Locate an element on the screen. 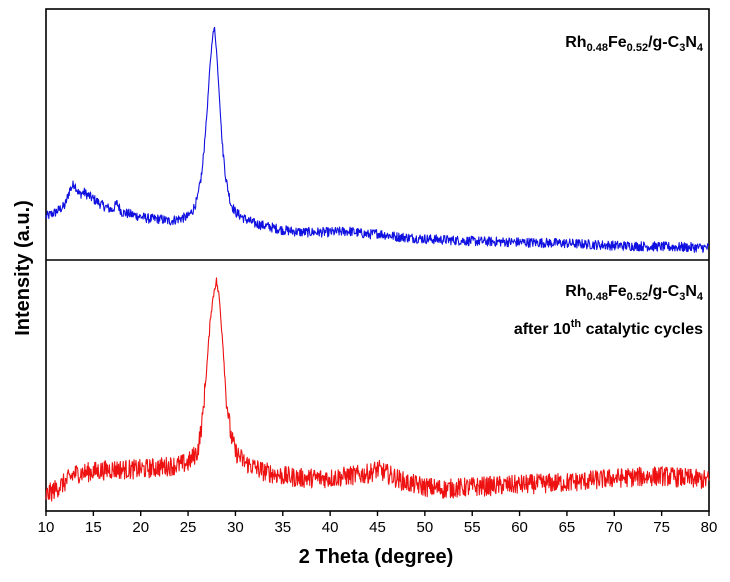  x-axis-ticks: 10 15 20 25 30 35 40 45 50 55 60 65 70 75 80 is located at coordinates (378, 523).